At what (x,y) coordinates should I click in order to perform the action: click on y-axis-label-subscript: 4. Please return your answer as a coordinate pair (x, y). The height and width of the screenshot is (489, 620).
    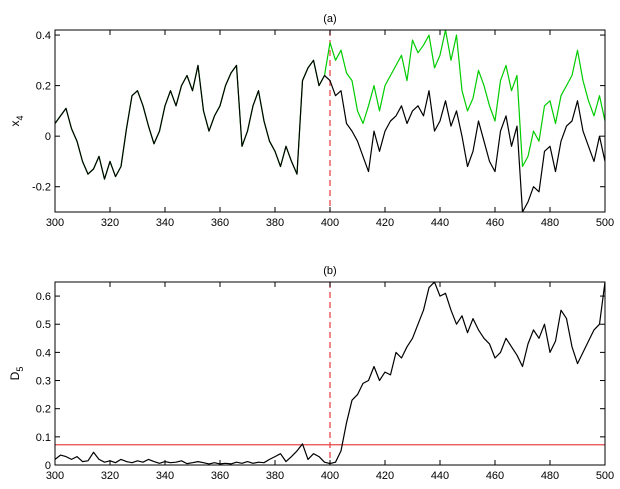
    Looking at the image, I should click on (20, 117).